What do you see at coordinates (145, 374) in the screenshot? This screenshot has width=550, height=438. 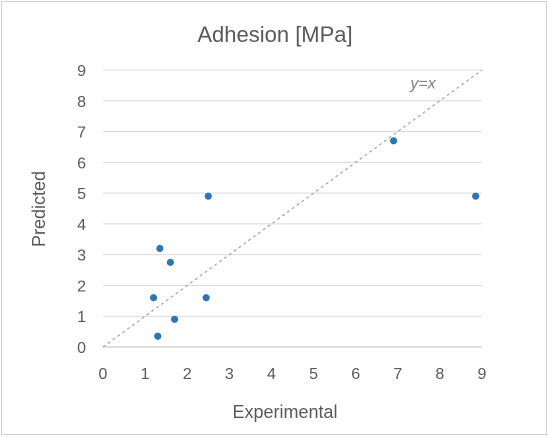 I see `x-tick-label-1: 1` at bounding box center [145, 374].